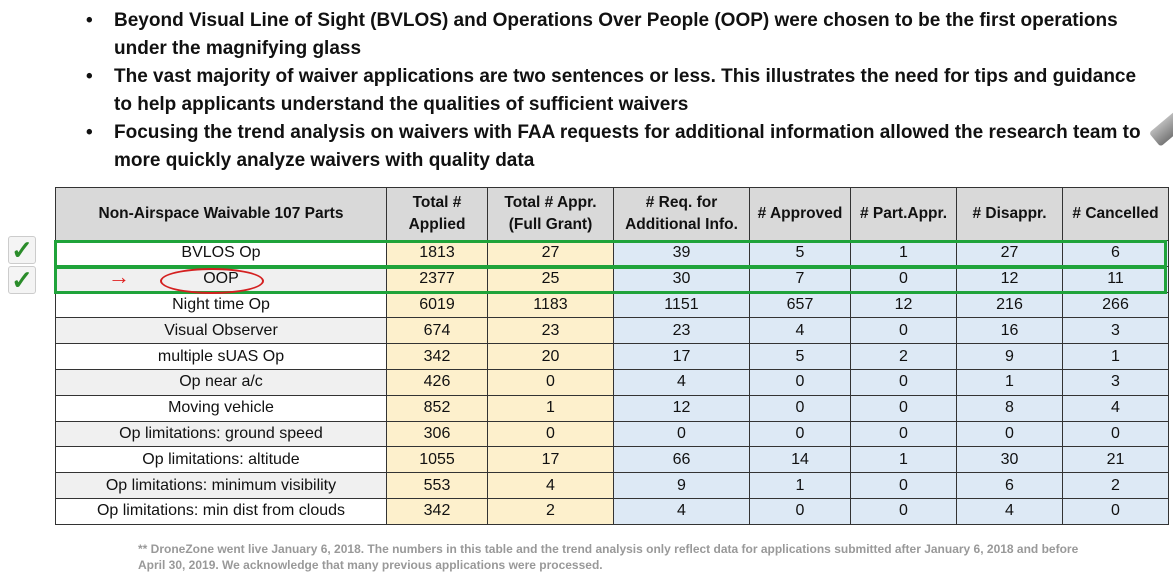 Image resolution: width=1173 pixels, height=581 pixels. Describe the element at coordinates (119, 276) in the screenshot. I see `arrow-icon: →` at that location.